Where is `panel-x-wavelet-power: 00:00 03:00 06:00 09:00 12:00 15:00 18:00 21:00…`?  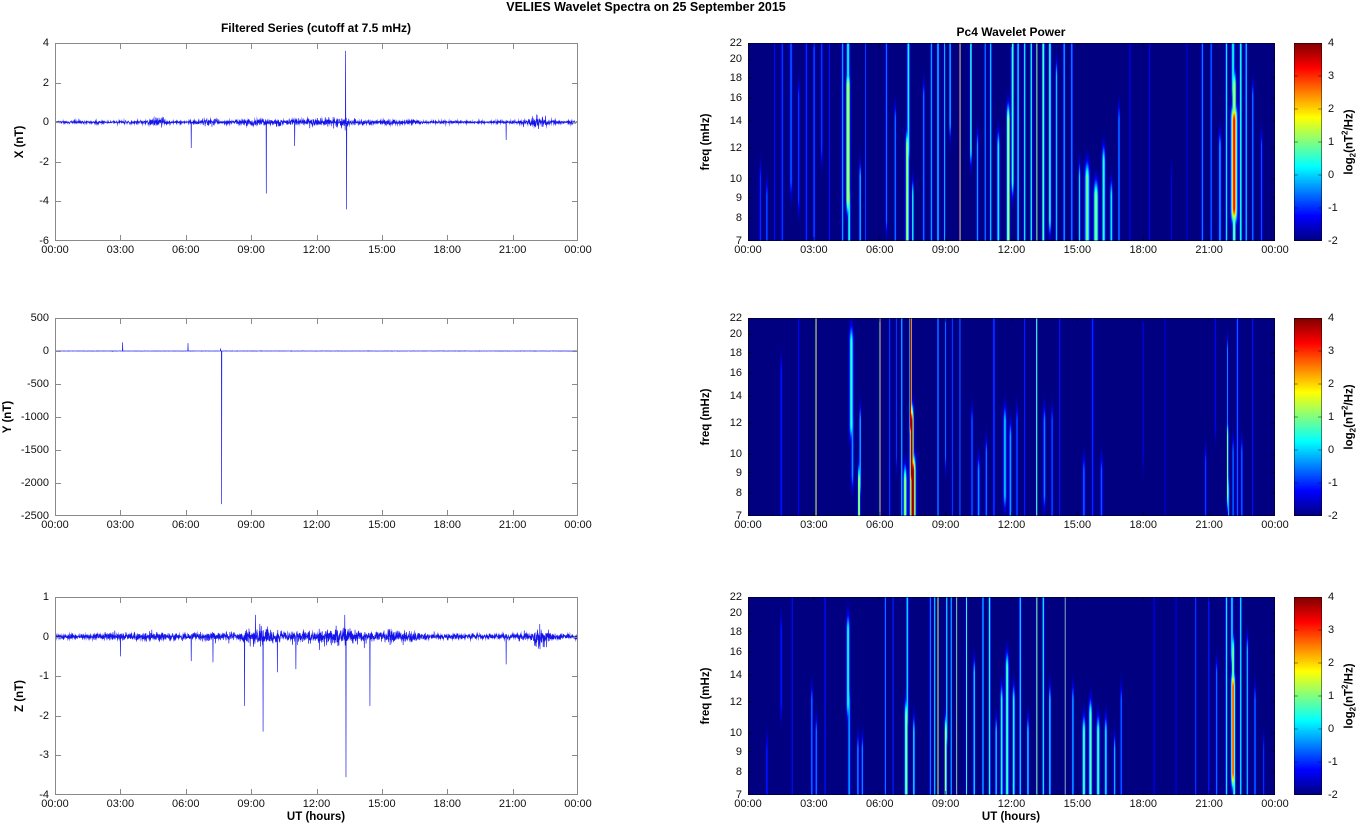 panel-x-wavelet-power: 00:00 03:00 06:00 09:00 12:00 15:00 18:00 21:00… is located at coordinates (1029, 146).